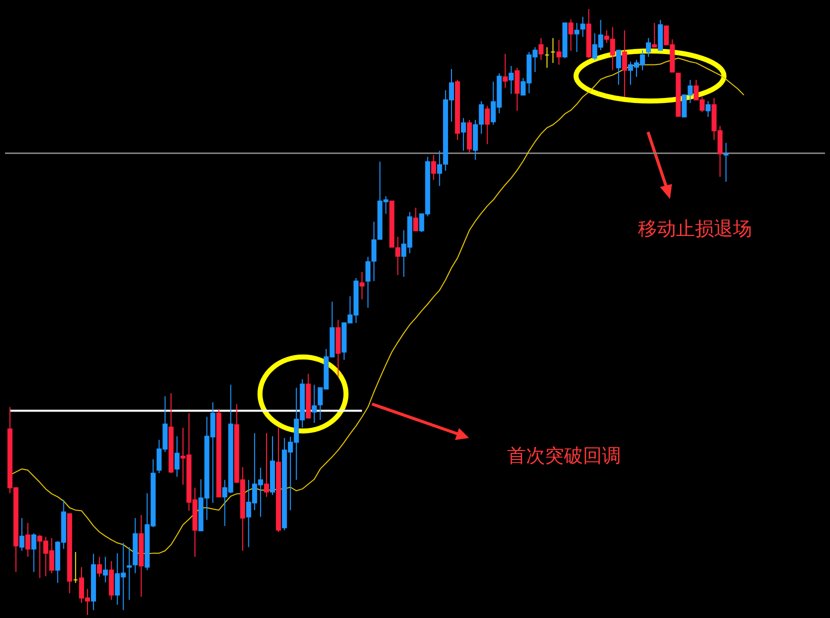 The width and height of the screenshot is (830, 618). What do you see at coordinates (564, 456) in the screenshot?
I see `annotation: 首次突破回调` at bounding box center [564, 456].